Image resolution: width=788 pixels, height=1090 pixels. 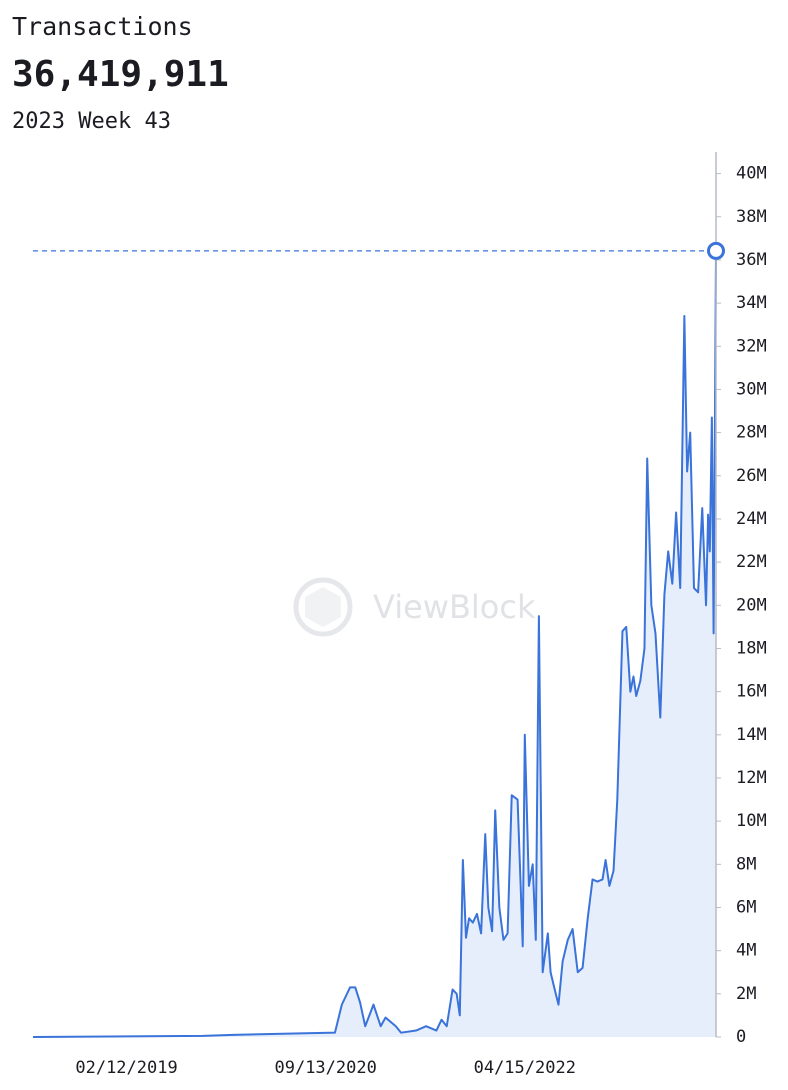 What do you see at coordinates (751, 562) in the screenshot?
I see `y-tick-label: 22M` at bounding box center [751, 562].